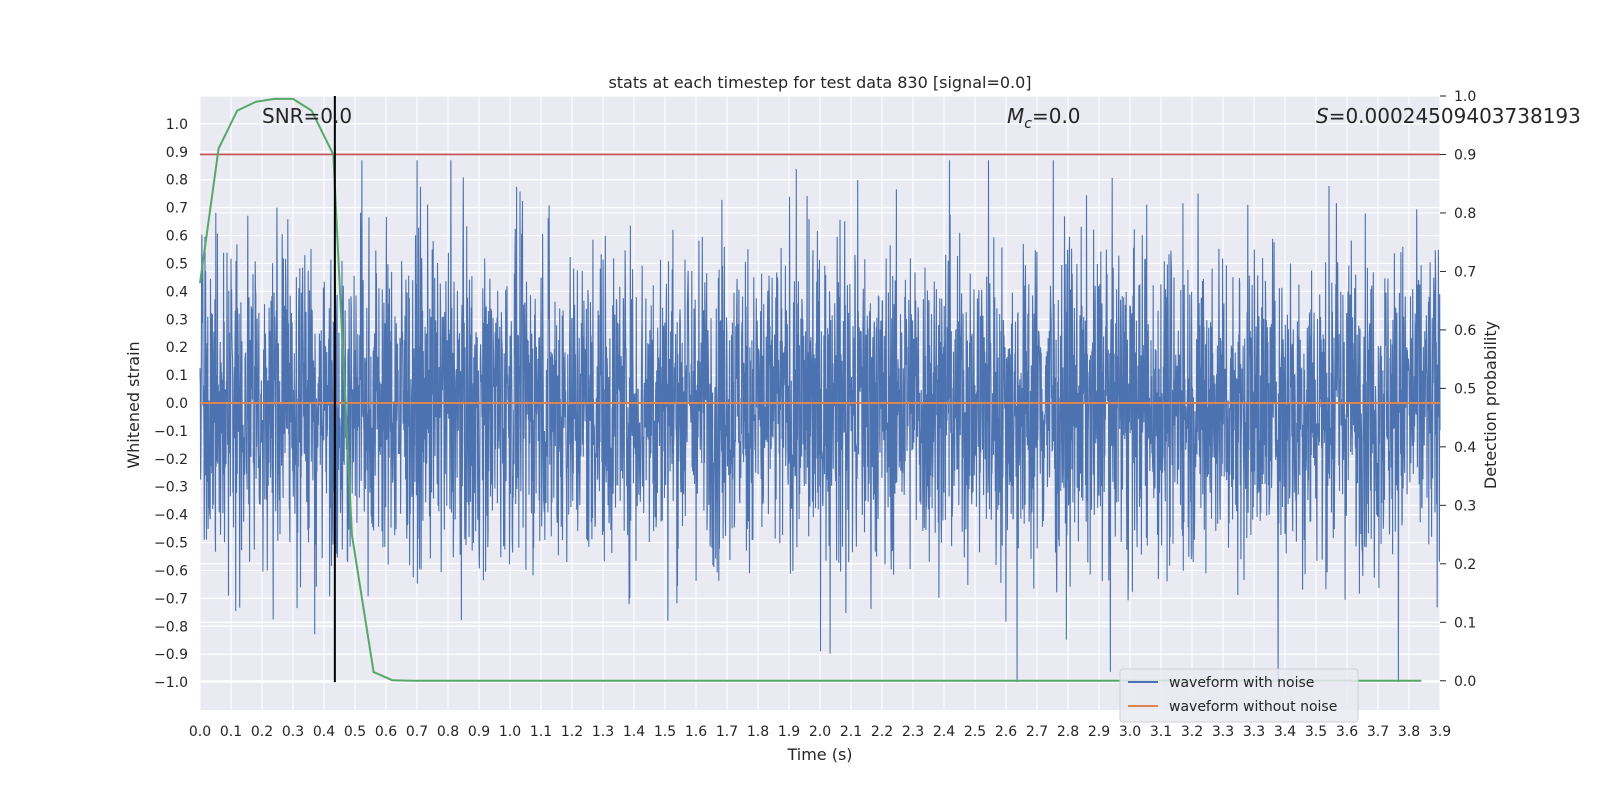  Describe the element at coordinates (1056, 116) in the screenshot. I see `chirp-mass-value: =0.0` at that location.